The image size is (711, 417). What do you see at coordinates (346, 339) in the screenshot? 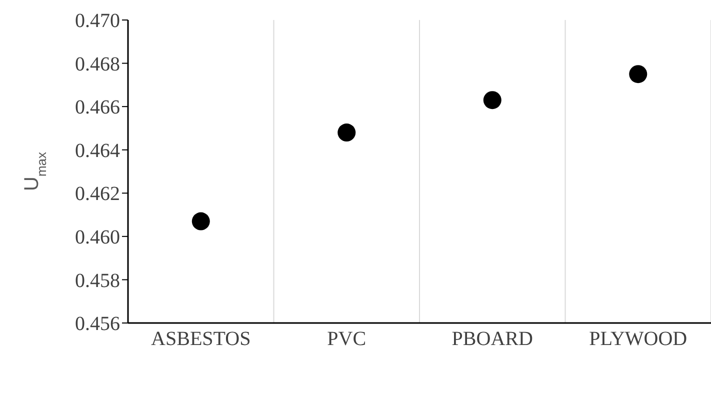
I see `x-tick-label: PVC` at bounding box center [346, 339].